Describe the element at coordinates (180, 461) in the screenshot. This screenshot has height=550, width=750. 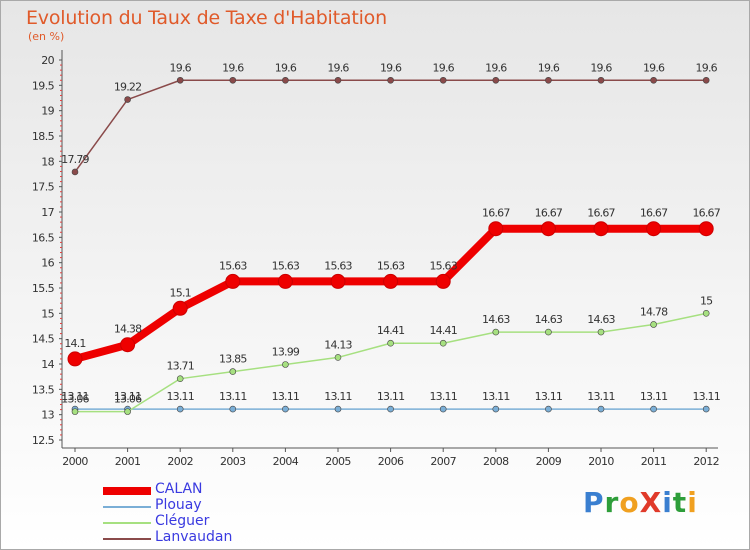
I see `x-tick-label: 2002` at that location.